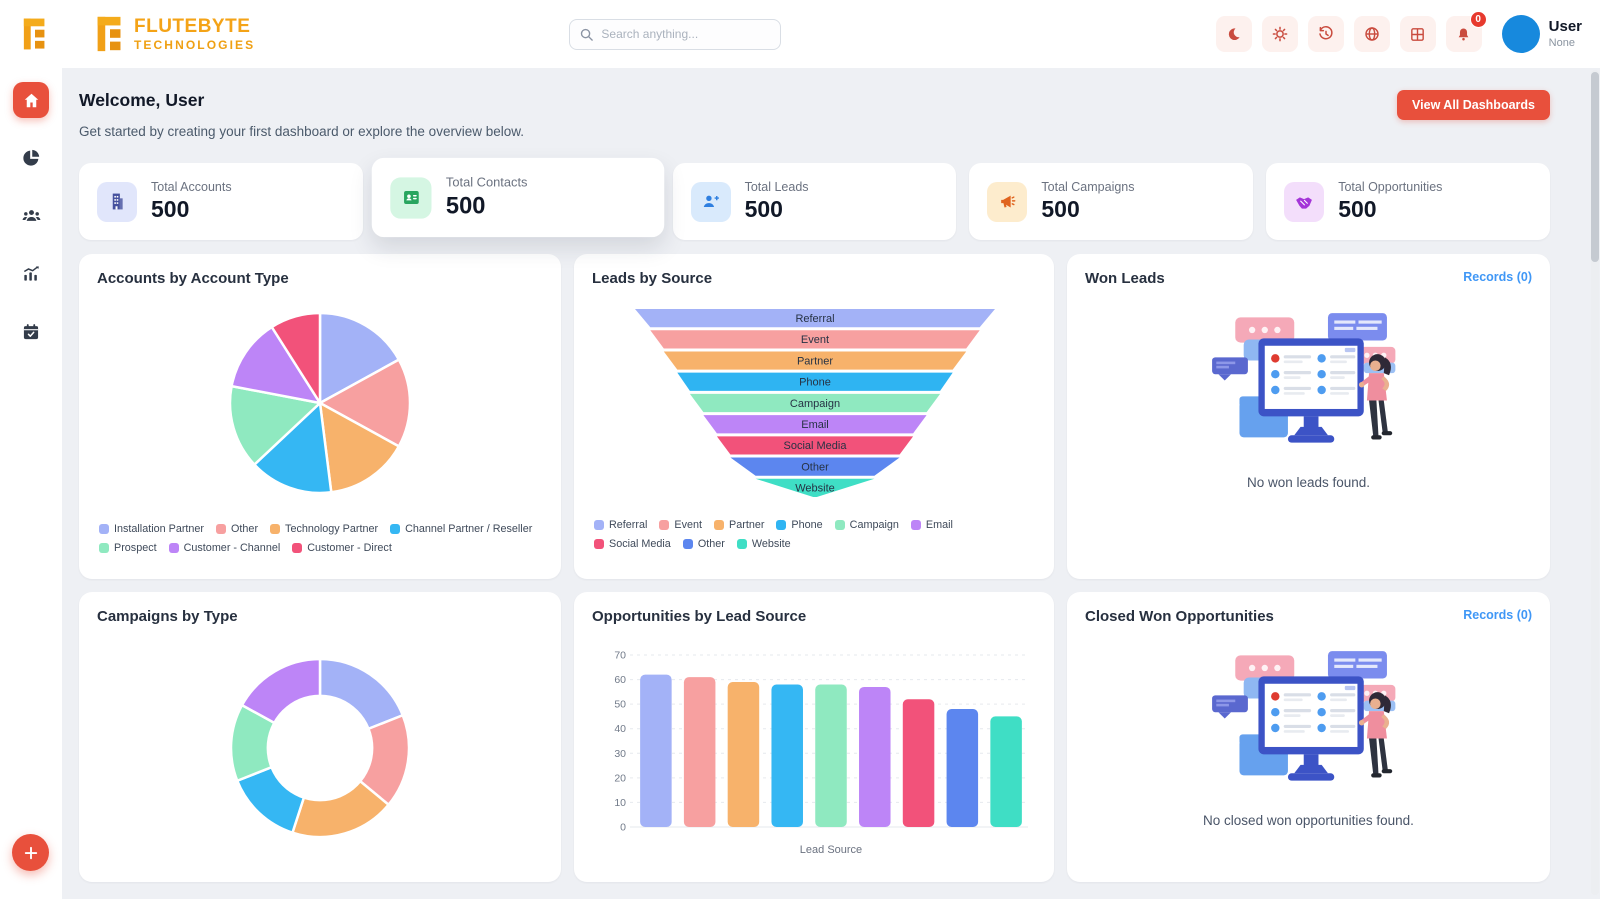 The width and height of the screenshot is (1600, 899). Describe the element at coordinates (815, 489) in the screenshot. I see `svg-text: Website` at that location.